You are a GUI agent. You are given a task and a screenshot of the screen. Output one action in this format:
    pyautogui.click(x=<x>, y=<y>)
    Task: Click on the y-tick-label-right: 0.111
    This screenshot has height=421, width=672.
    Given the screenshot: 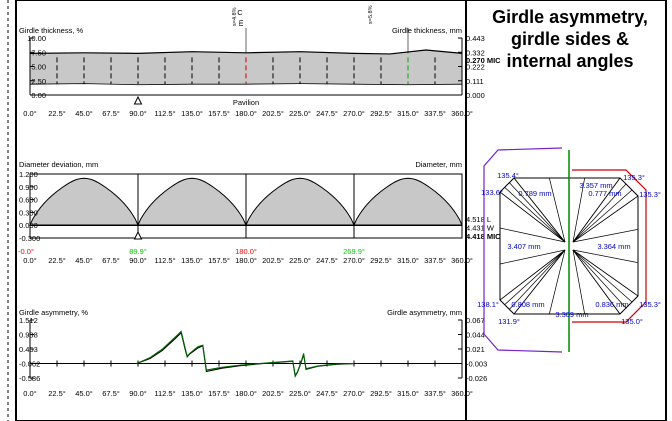 What is the action you would take?
    pyautogui.click(x=475, y=81)
    